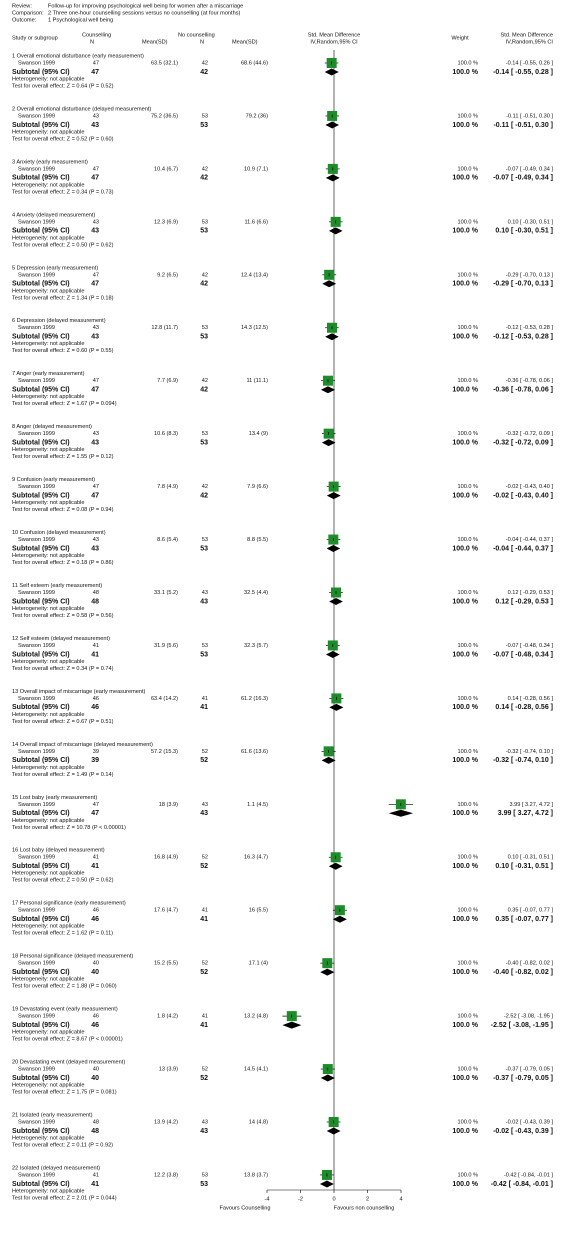  What do you see at coordinates (524, 919) in the screenshot?
I see `subtotal-effect-label: 0.35 [ -0.07, 0.77 ]` at bounding box center [524, 919].